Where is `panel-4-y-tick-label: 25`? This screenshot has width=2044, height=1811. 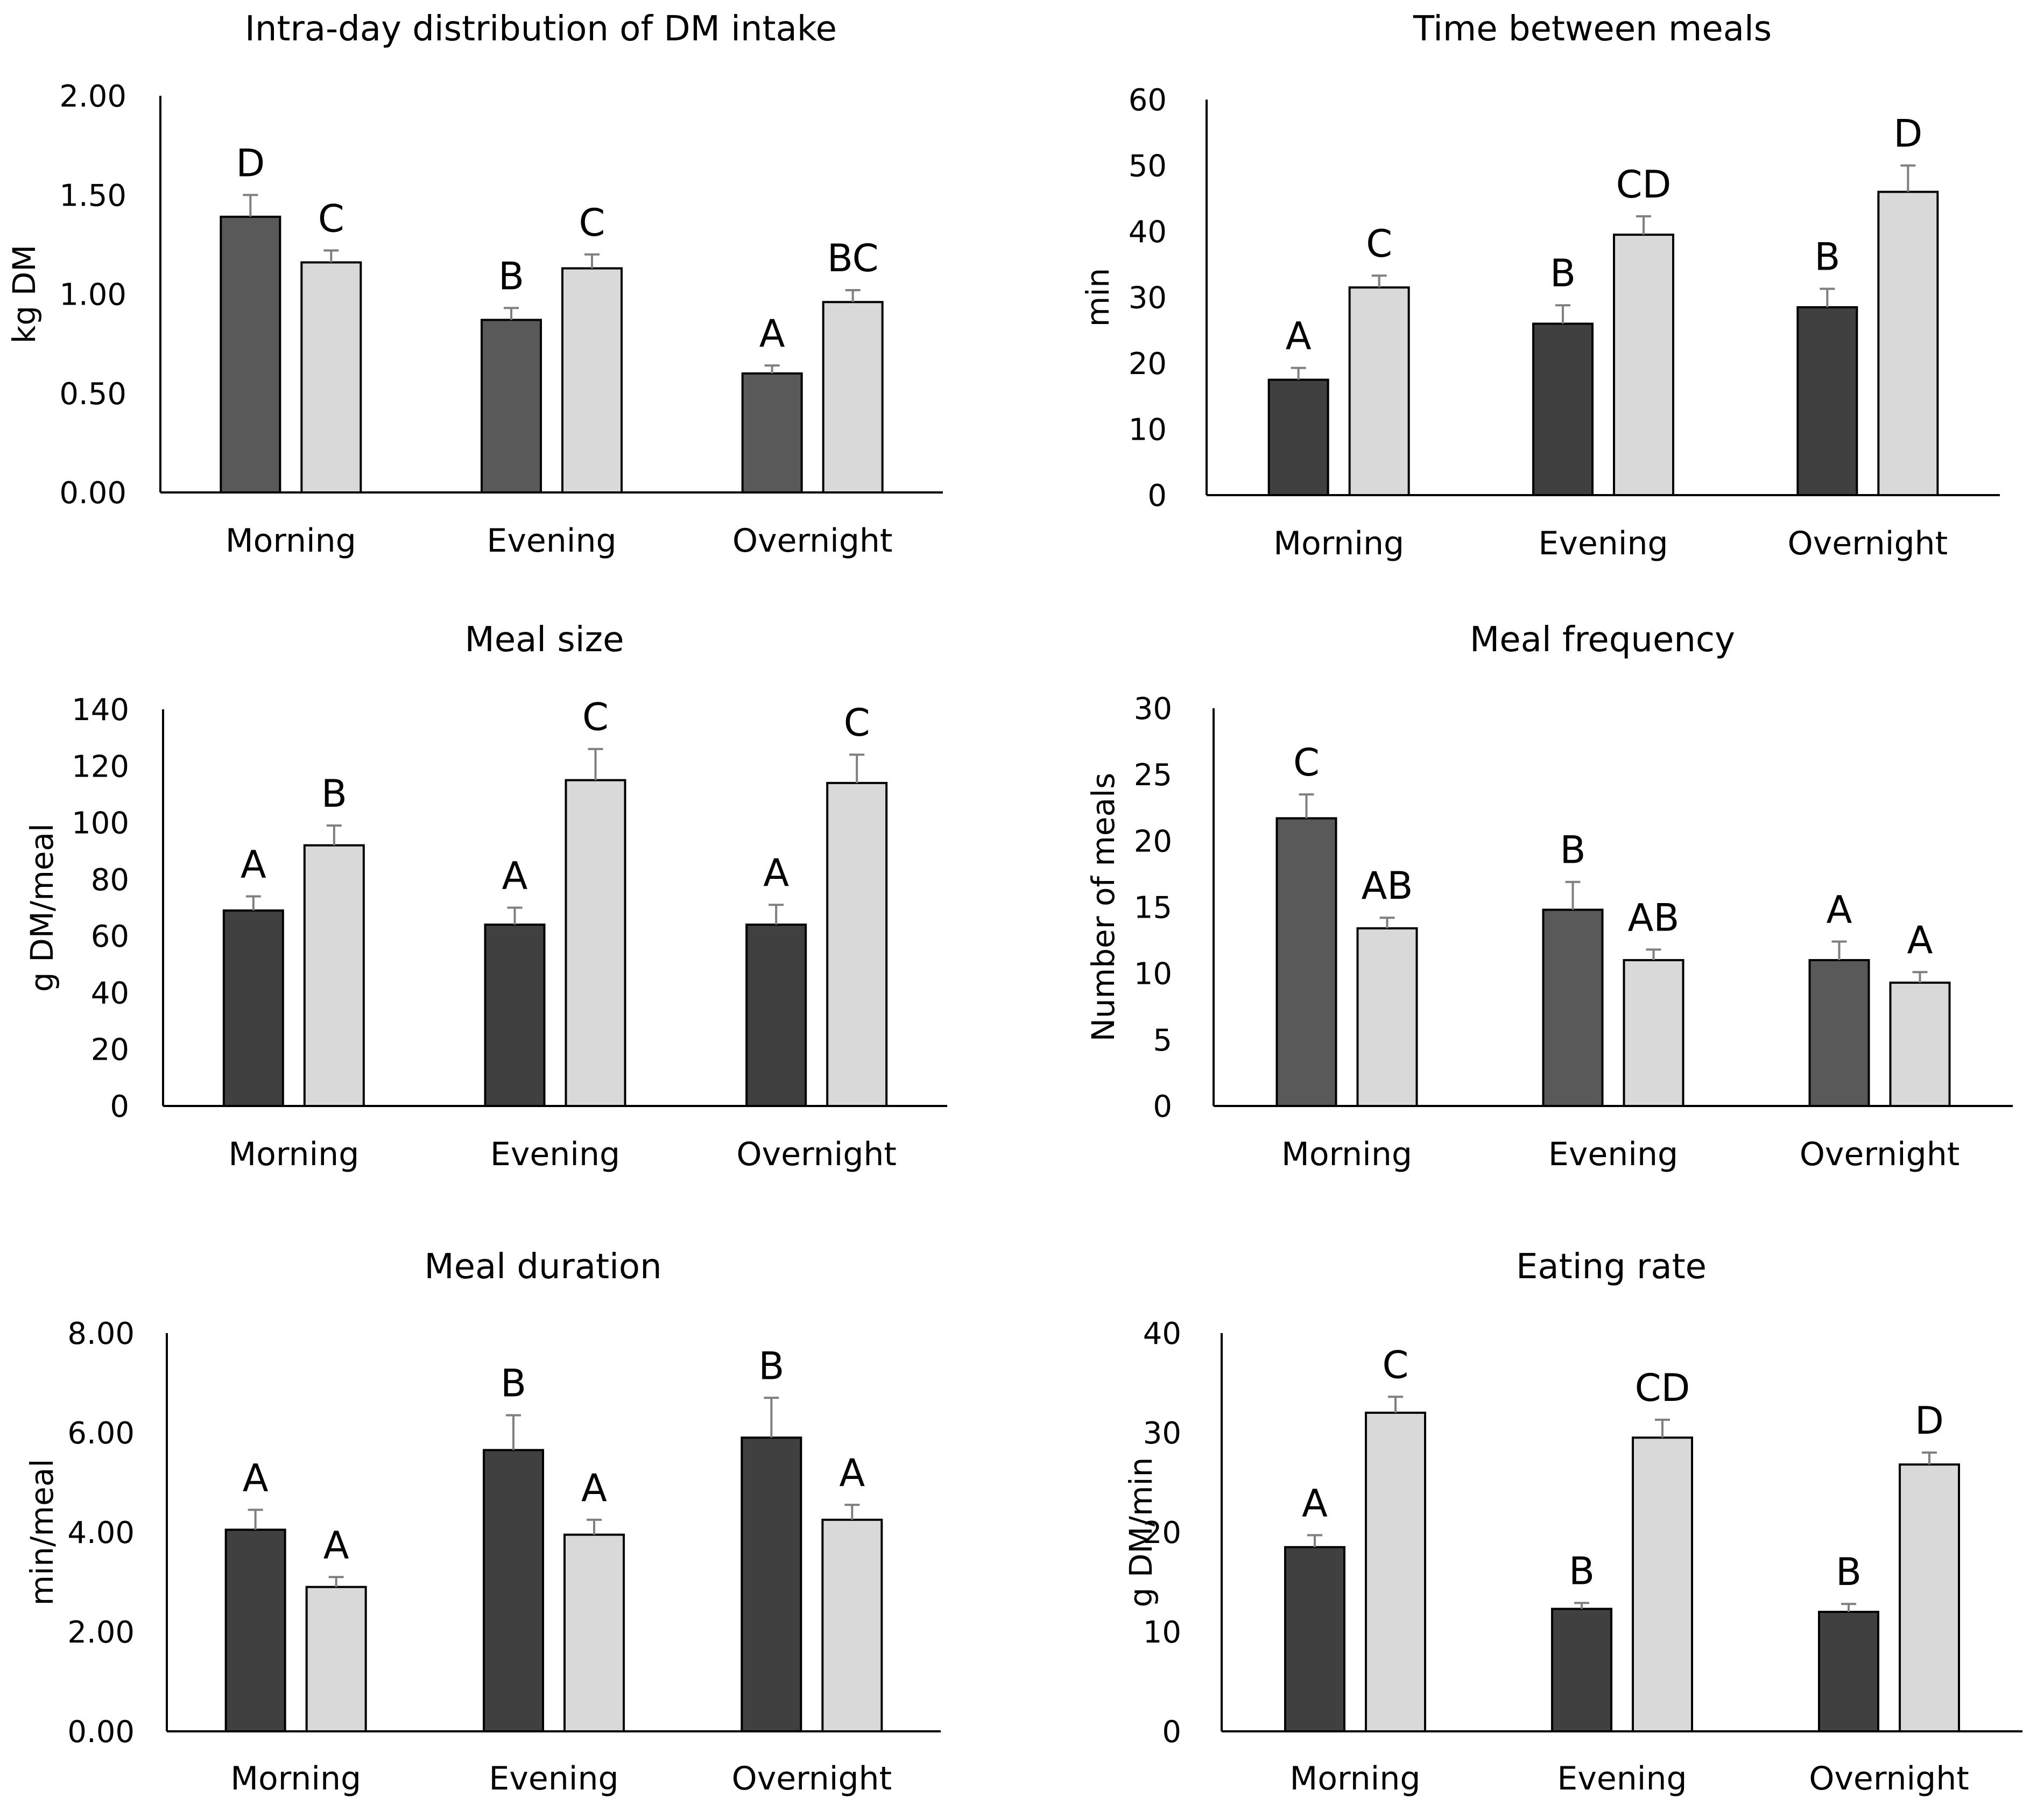 panel-4-y-tick-label: 25 is located at coordinates (1153, 775).